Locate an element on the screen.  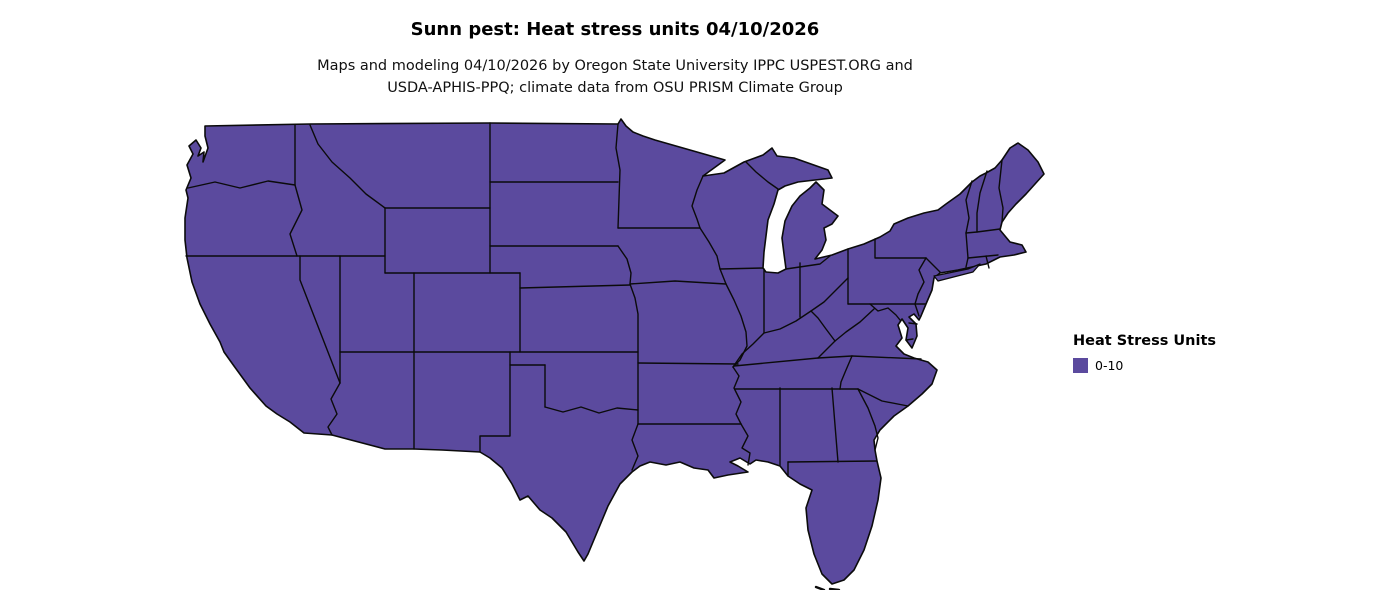
border-il-mo is located at coordinates (733, 318).